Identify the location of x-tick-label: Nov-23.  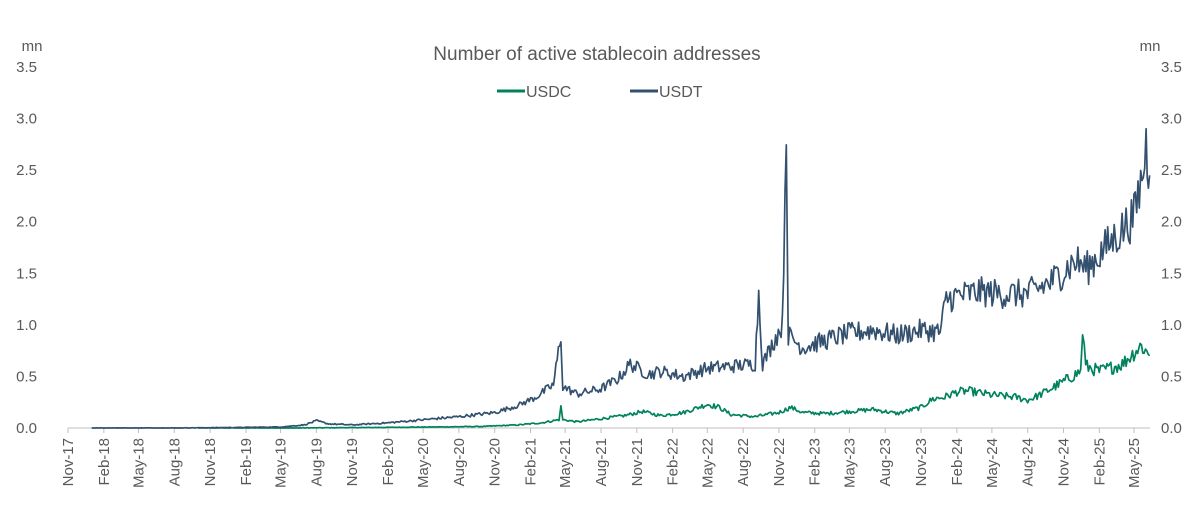
(921, 462).